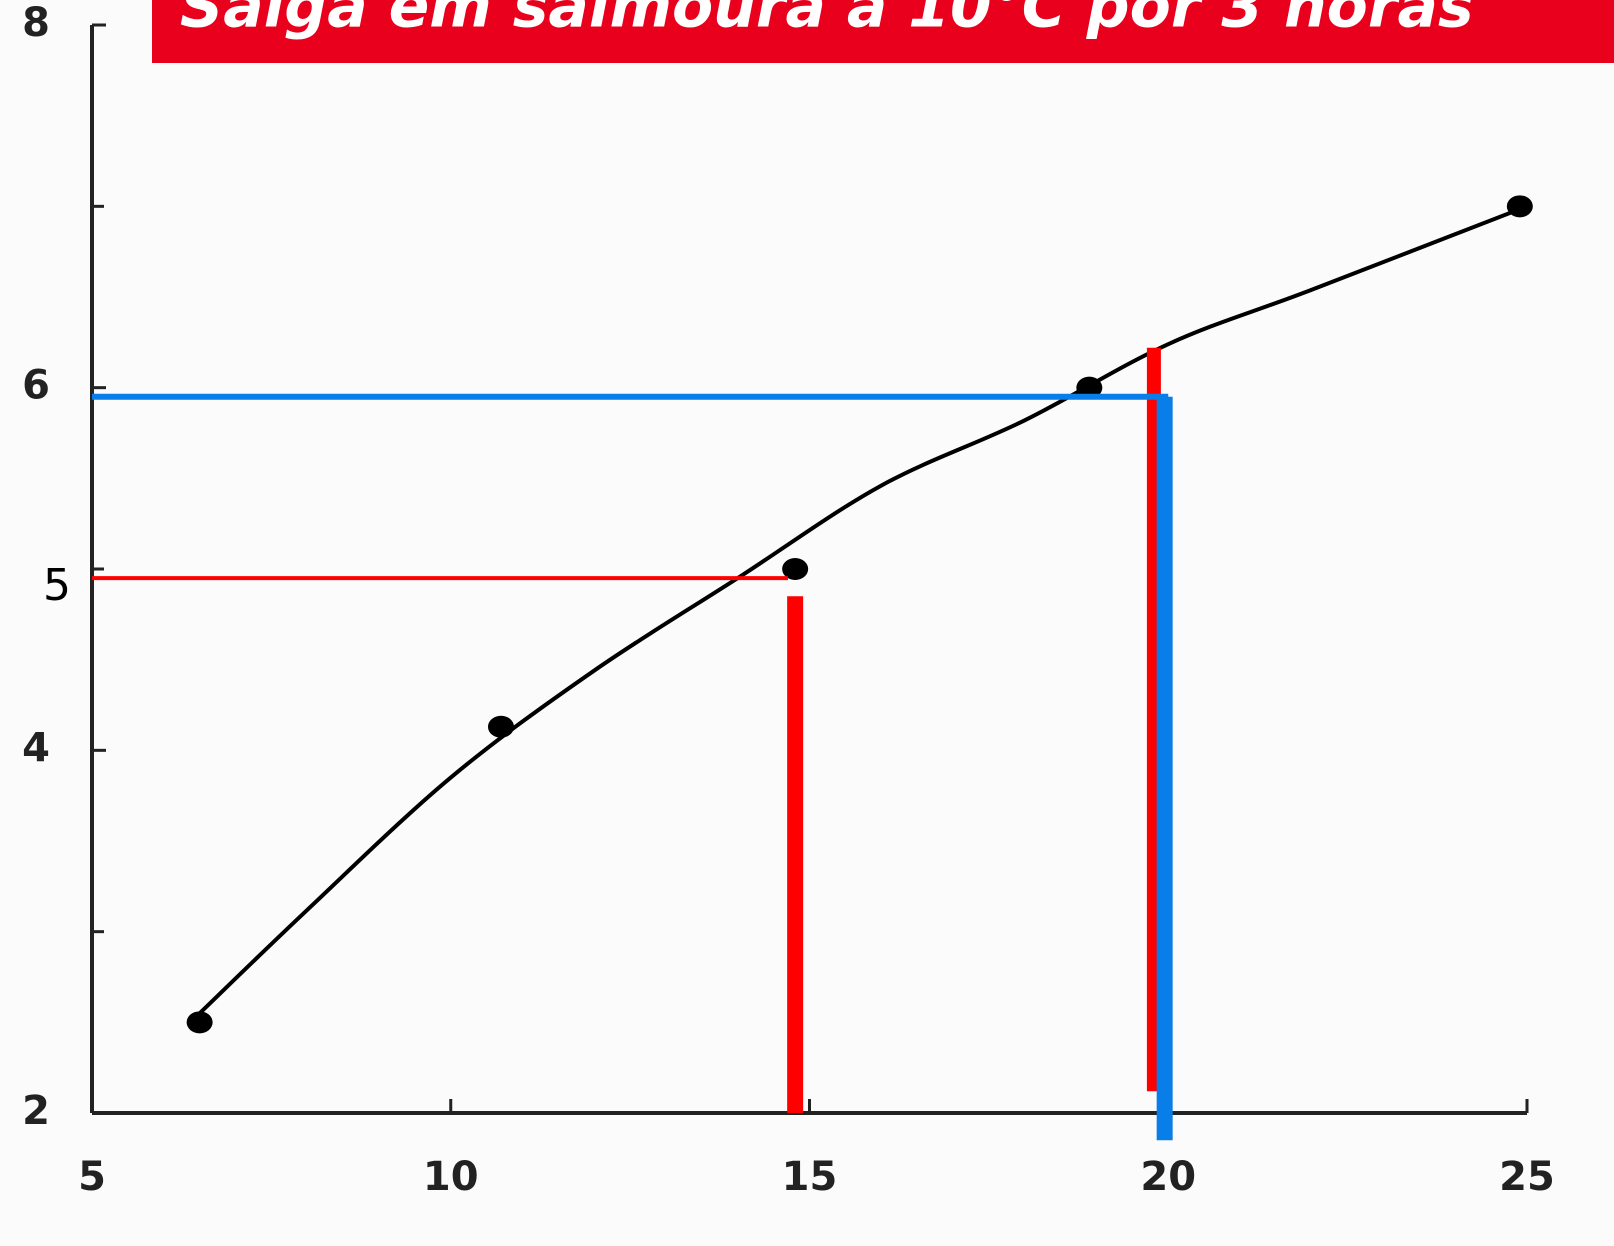  I want to click on x-tick-label: 10, so click(451, 1177).